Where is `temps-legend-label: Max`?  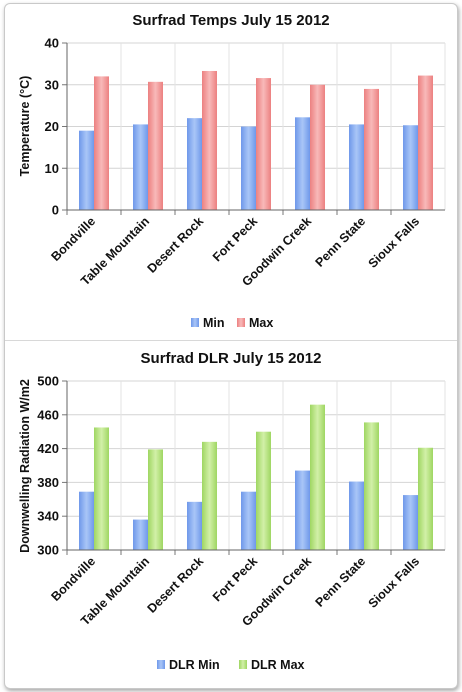
temps-legend-label: Max is located at coordinates (261, 323).